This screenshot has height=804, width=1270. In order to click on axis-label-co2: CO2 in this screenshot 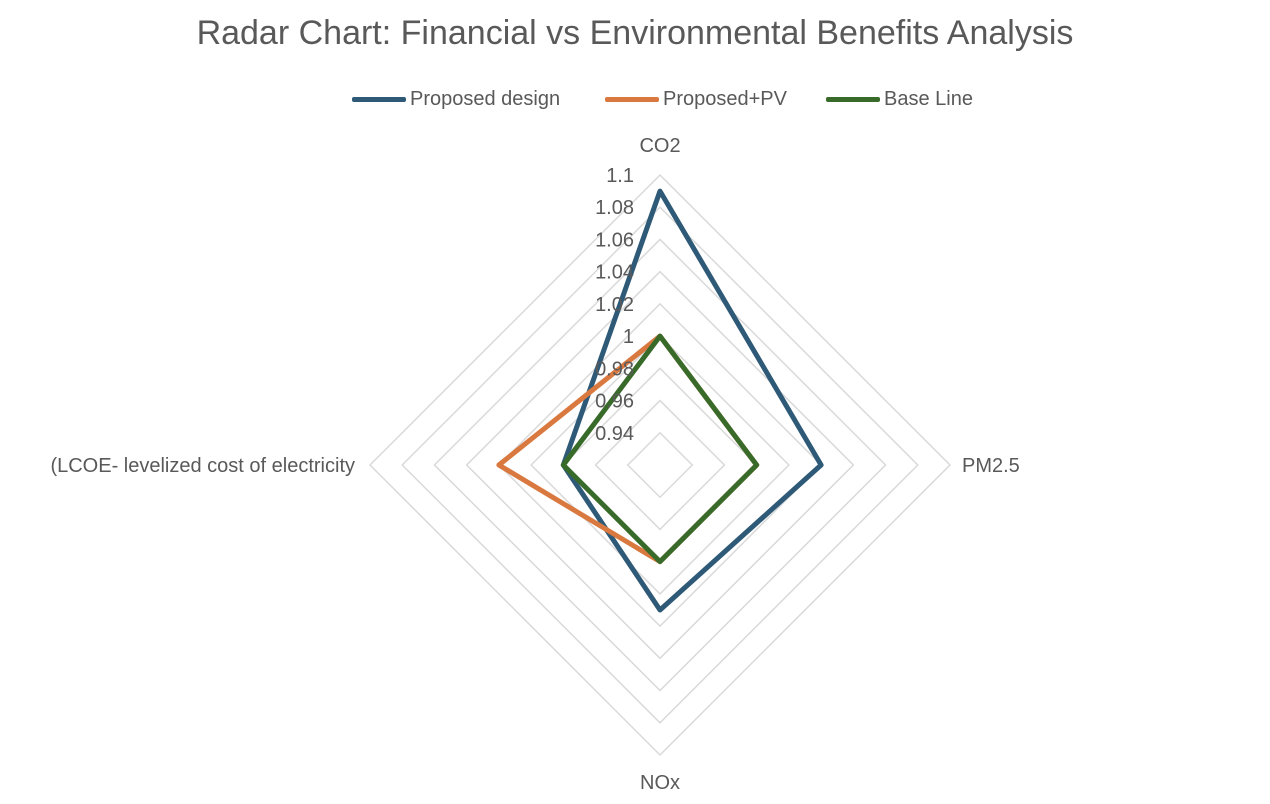, I will do `click(659, 146)`.